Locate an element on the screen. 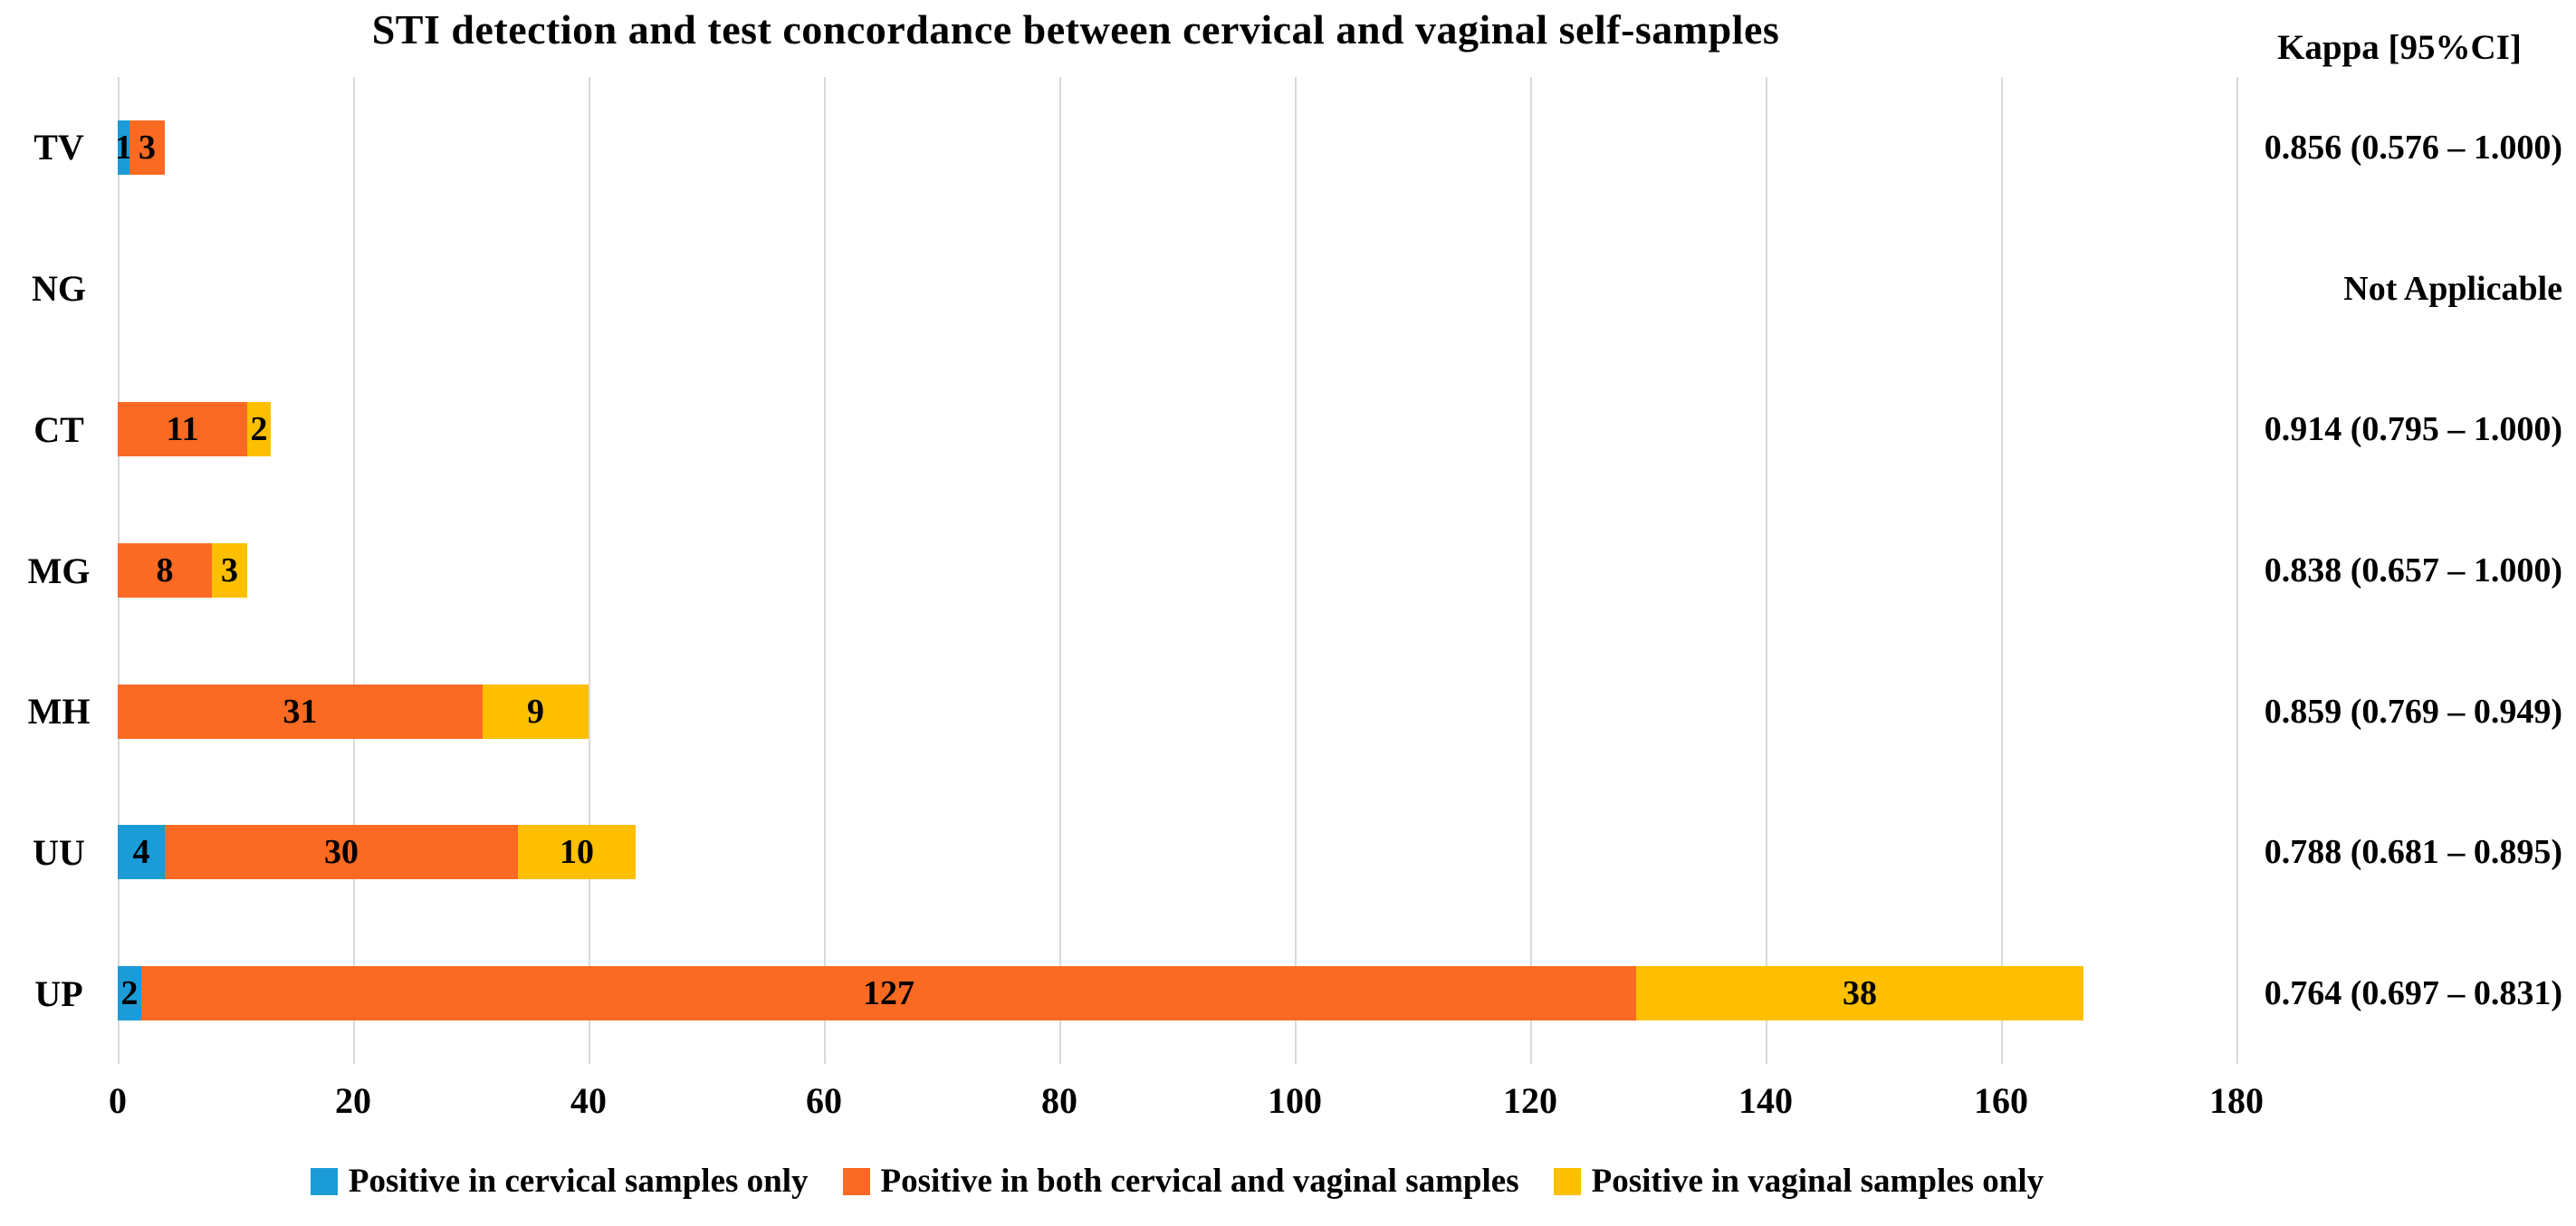 Image resolution: width=2576 pixels, height=1226 pixels. category-label-mg: MG is located at coordinates (59, 570).